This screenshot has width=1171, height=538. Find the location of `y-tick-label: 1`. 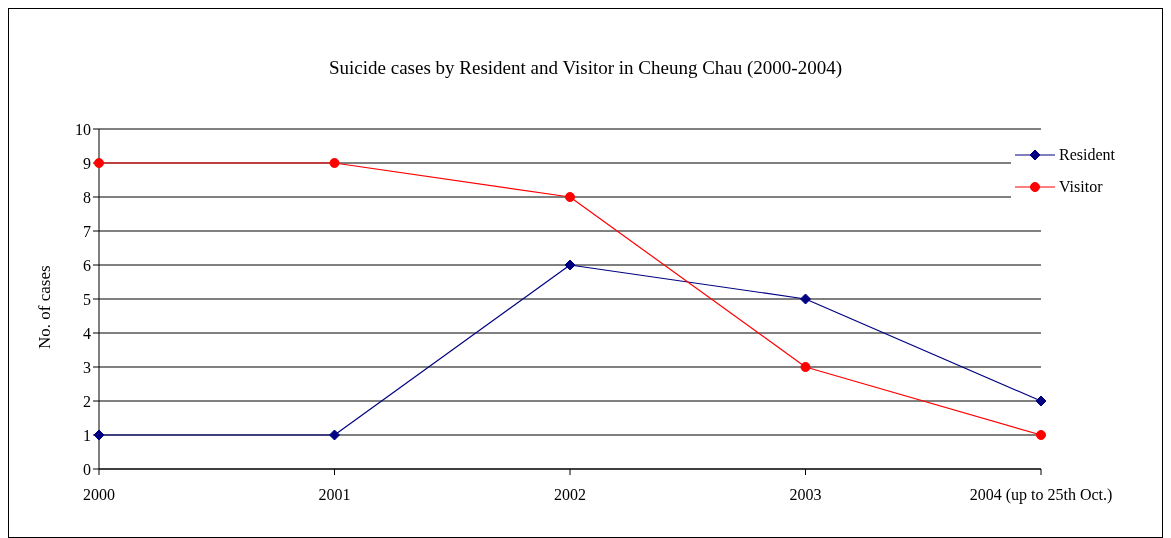

y-tick-label: 1 is located at coordinates (87, 435).